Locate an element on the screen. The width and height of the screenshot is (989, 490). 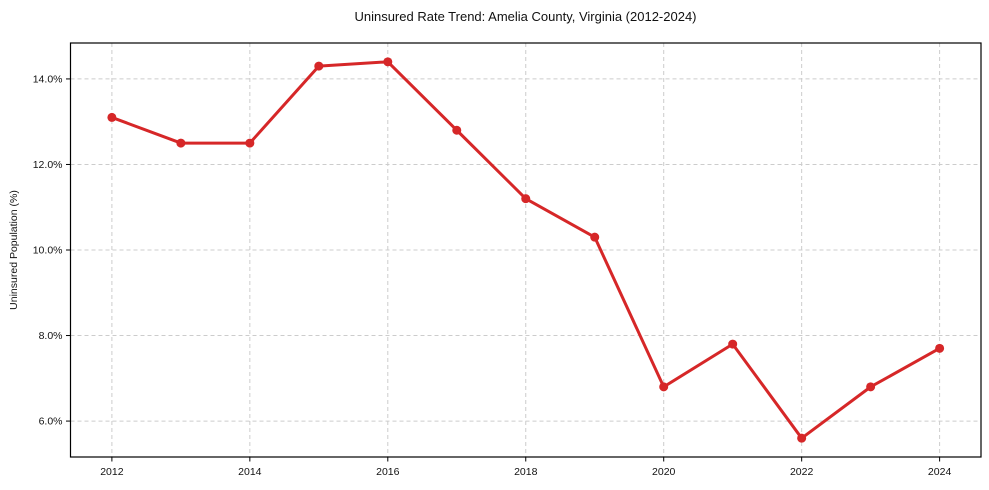
y-tick-label: 6.0% is located at coordinates (51, 422).